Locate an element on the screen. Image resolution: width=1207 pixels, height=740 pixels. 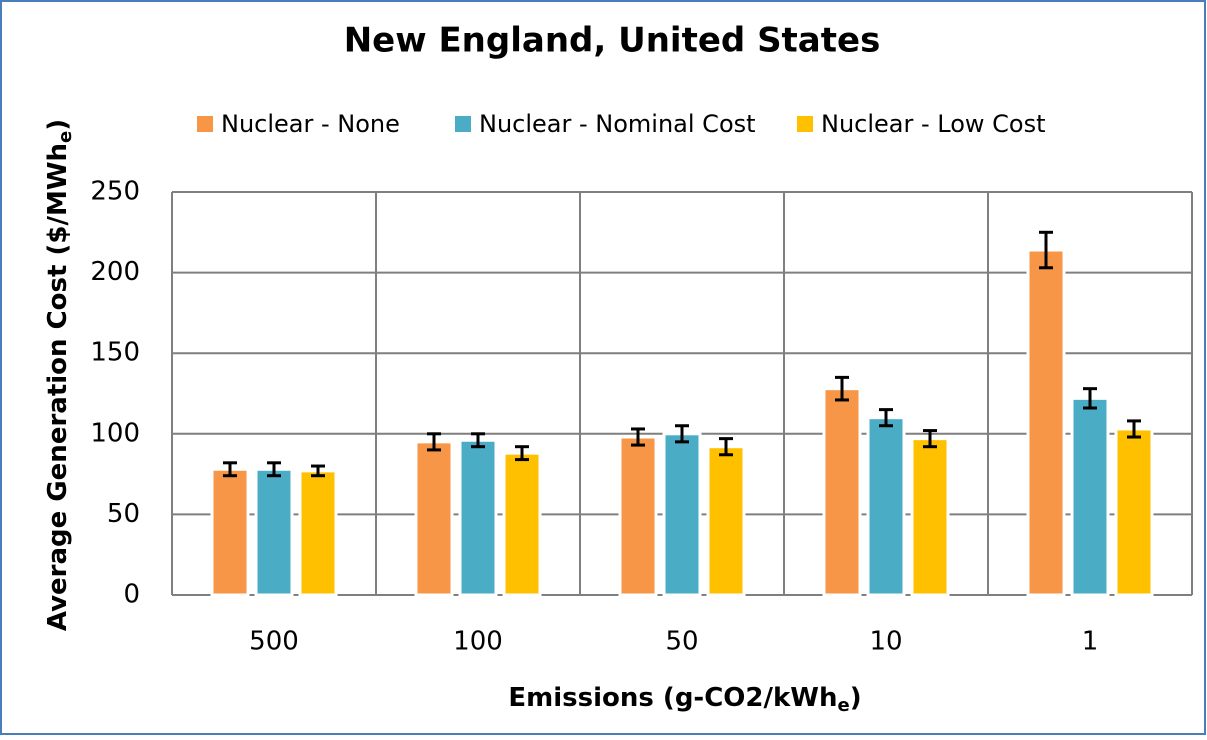
y-axis-label: Average Generation Cost ($/MWhe) is located at coordinates (60, 375).